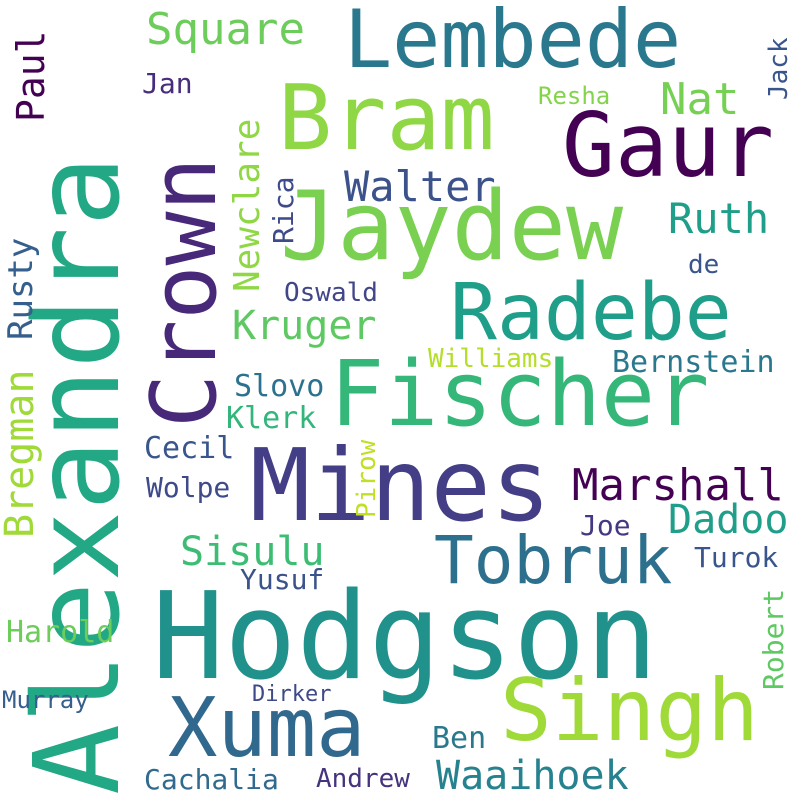 This screenshot has width=800, height=800. Describe the element at coordinates (719, 218) in the screenshot. I see `word-ruth: Ruth` at that location.